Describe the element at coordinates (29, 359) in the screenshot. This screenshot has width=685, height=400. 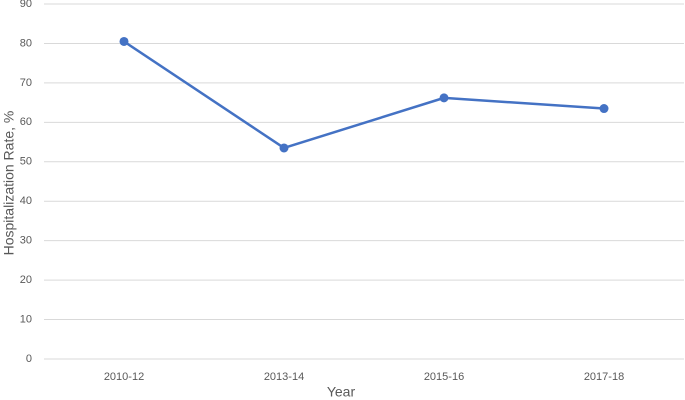
I see `y-tick-label: 0` at that location.